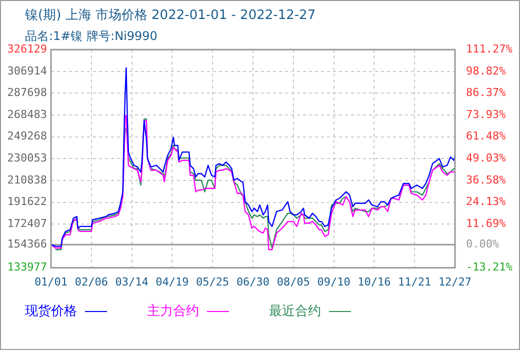  What do you see at coordinates (293, 281) in the screenshot?
I see `x-tick-label: 08/05` at bounding box center [293, 281].